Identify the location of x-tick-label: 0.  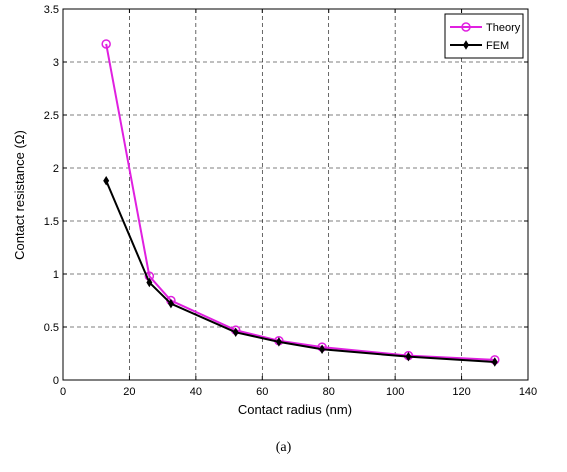
(63, 392).